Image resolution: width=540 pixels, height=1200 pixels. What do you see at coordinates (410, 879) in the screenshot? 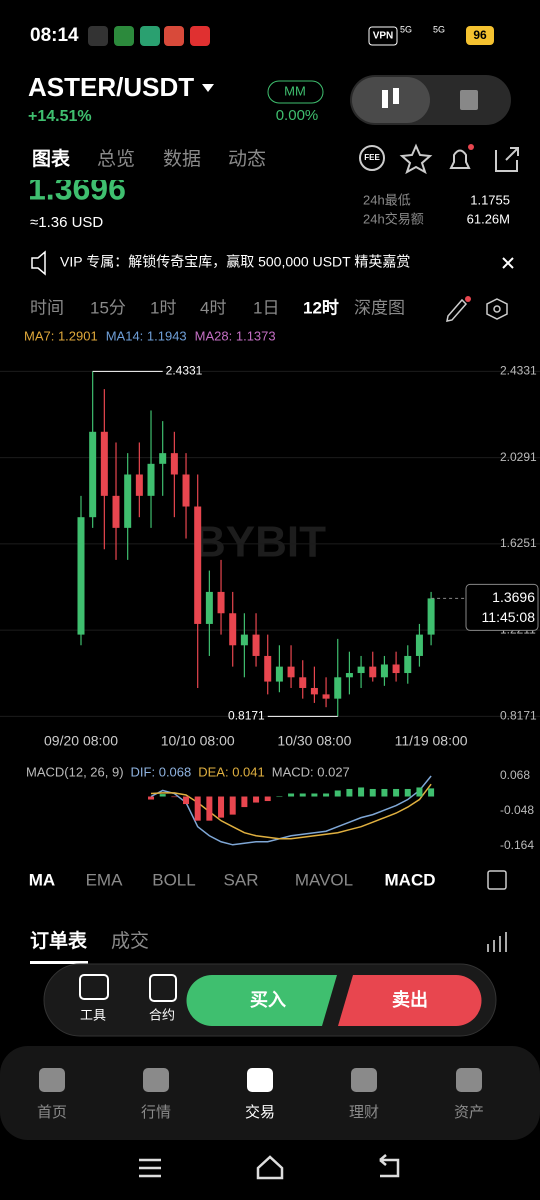
I see `indicator-tab: MACD` at bounding box center [410, 879].